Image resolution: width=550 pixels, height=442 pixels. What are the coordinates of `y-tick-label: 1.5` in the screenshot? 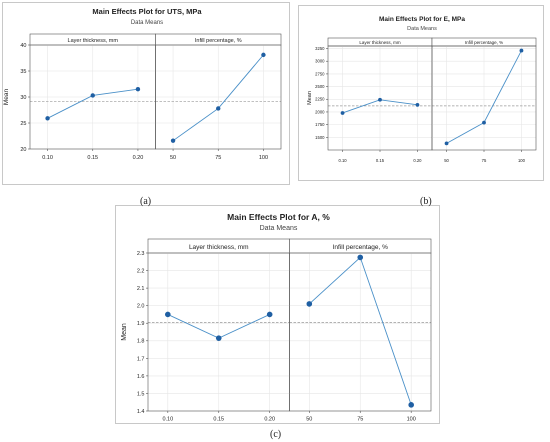 It's located at (141, 394).